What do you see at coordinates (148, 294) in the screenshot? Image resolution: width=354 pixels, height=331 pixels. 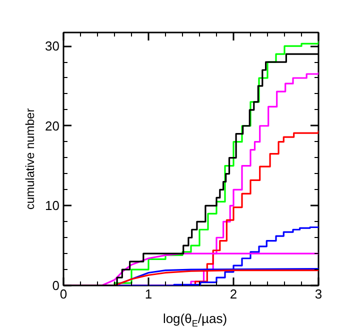 I see `x-tick-label: 1` at bounding box center [148, 294].